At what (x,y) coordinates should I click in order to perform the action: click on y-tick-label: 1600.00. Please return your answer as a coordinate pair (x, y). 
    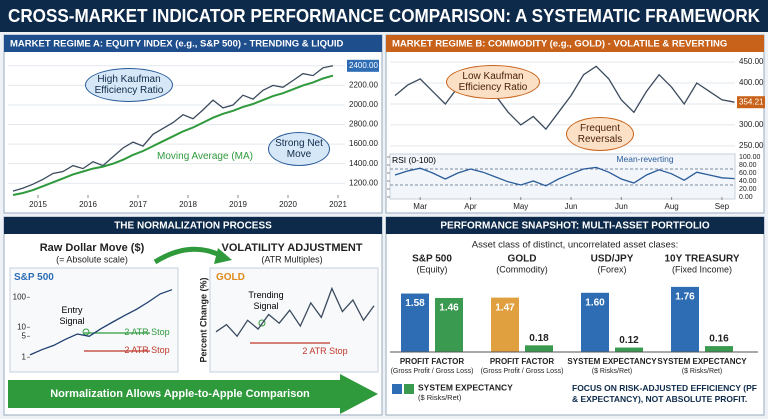
    Looking at the image, I should click on (363, 143).